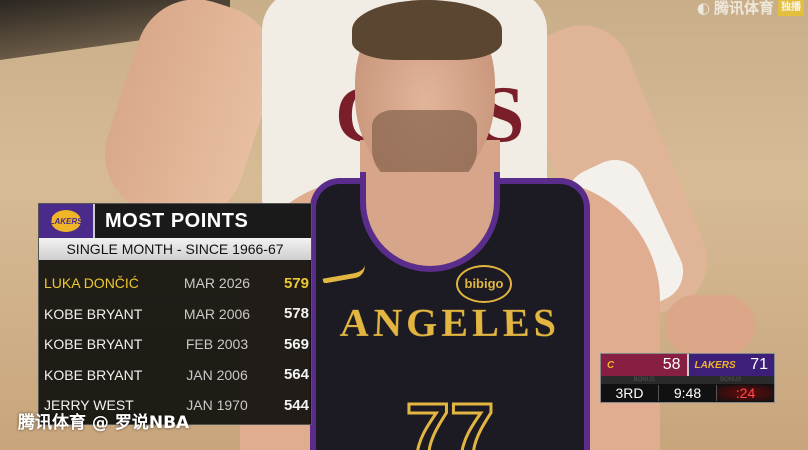 This screenshot has width=808, height=450. Describe the element at coordinates (645, 365) in the screenshot. I see `home-team: C 58` at that location.